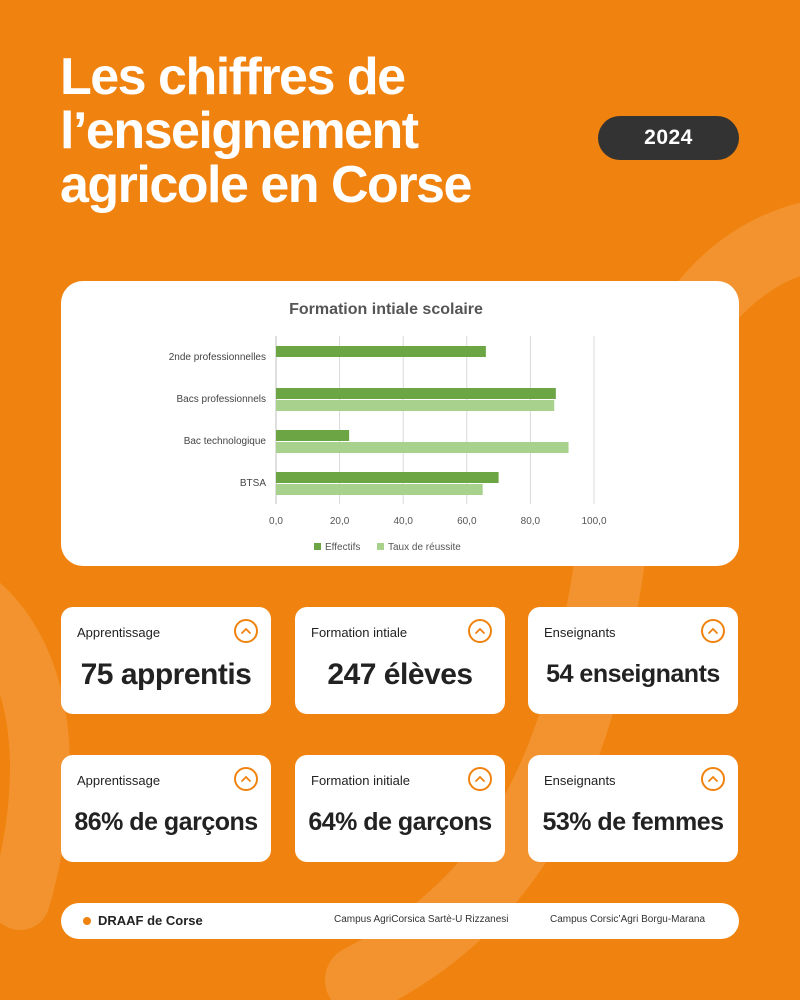 The height and width of the screenshot is (1000, 800). I want to click on stat-value: 86% de garçons, so click(166, 822).